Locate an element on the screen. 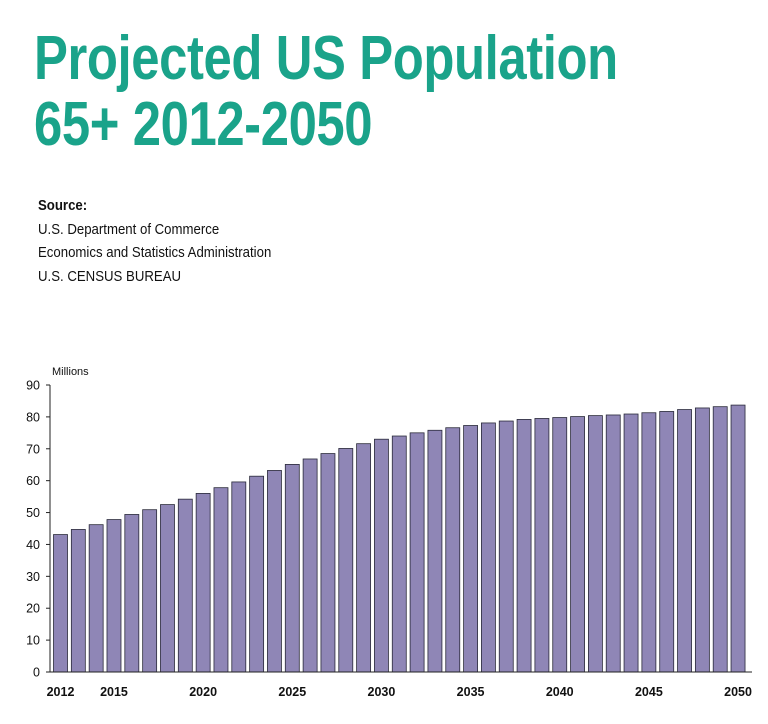 The image size is (768, 724). bar-2013 is located at coordinates (78, 601).